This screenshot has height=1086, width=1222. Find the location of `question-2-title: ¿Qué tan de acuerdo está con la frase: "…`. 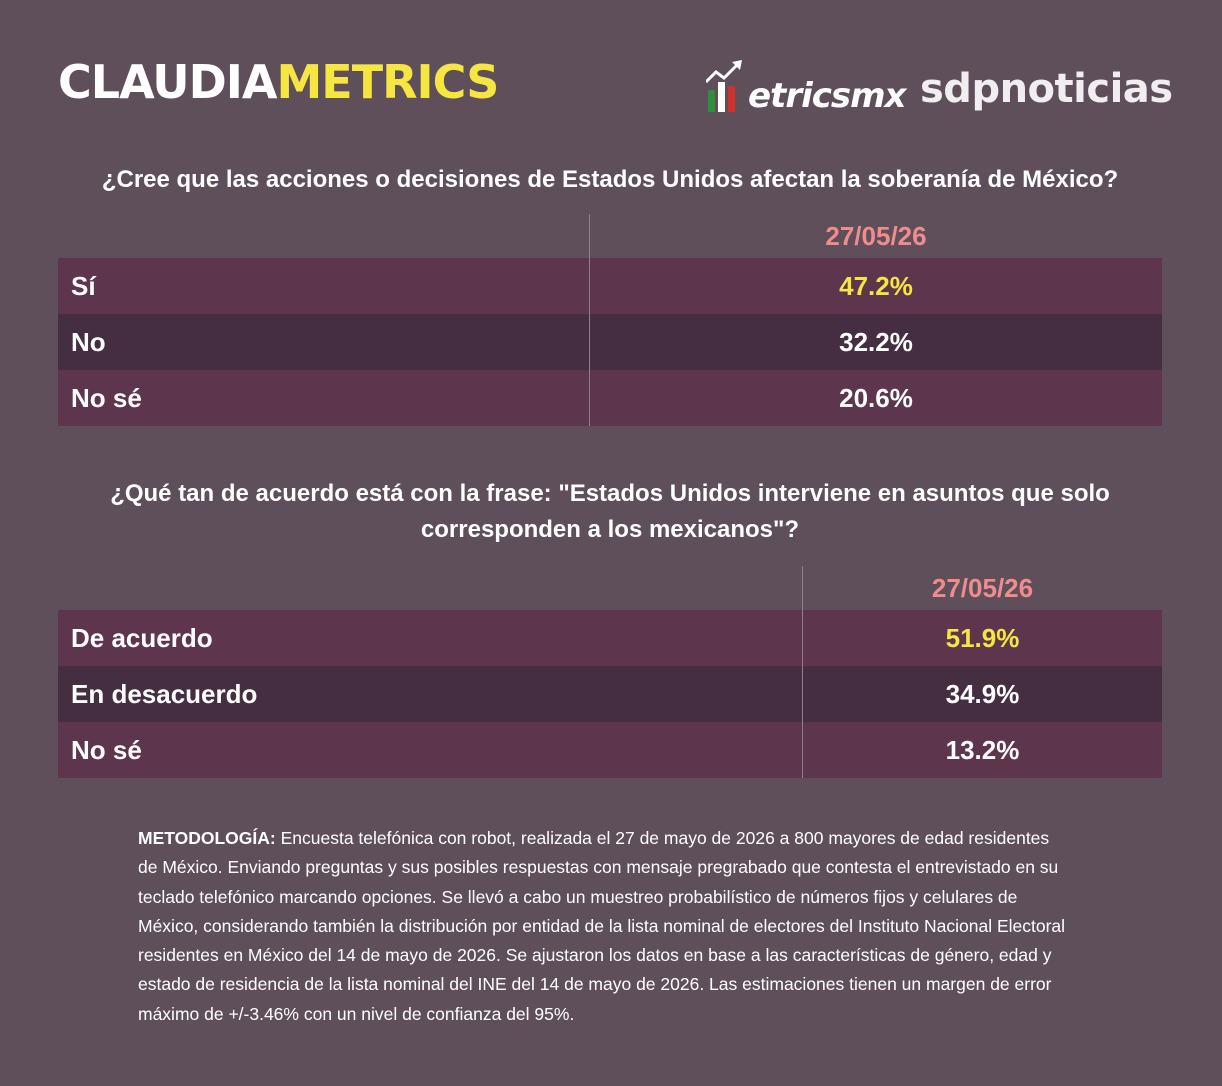

question-2-title: ¿Qué tan de acuerdo está con la frase: "… is located at coordinates (610, 511).